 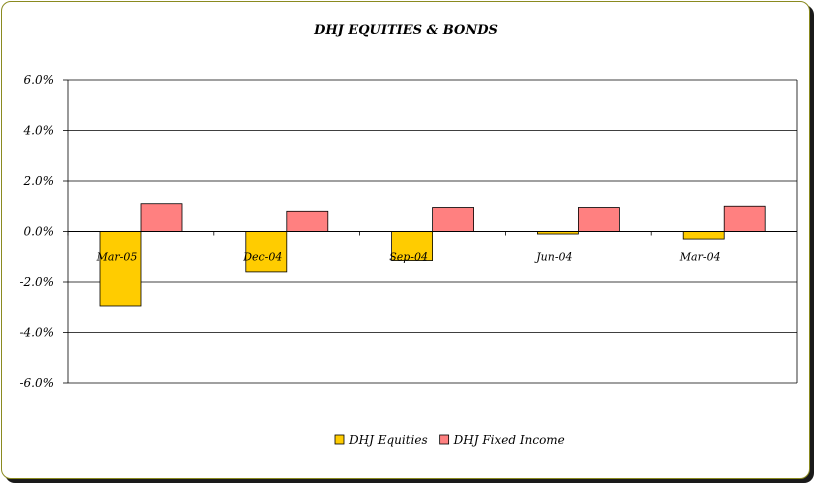 I want to click on y-tick-label: 4.0%, so click(x=39, y=131).